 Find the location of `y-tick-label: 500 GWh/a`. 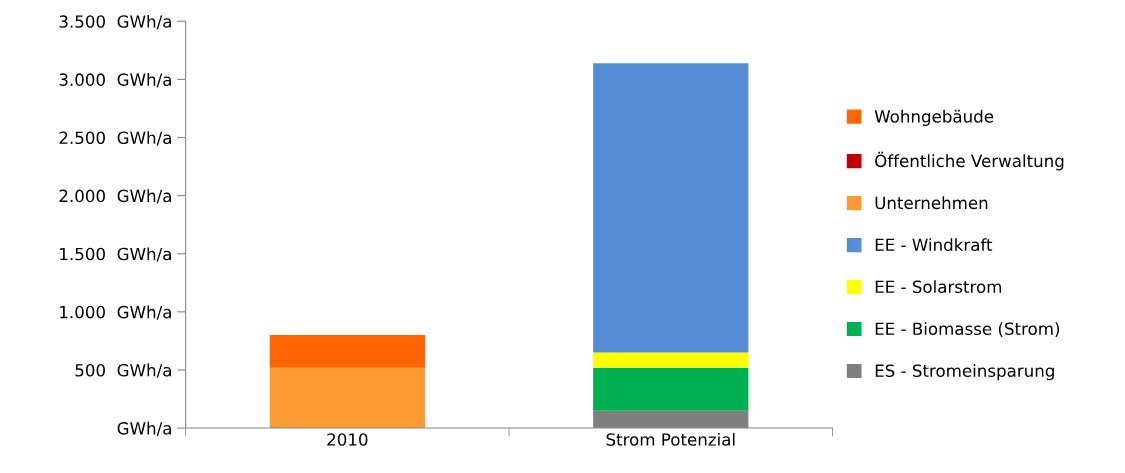

y-tick-label: 500 GWh/a is located at coordinates (123, 370).